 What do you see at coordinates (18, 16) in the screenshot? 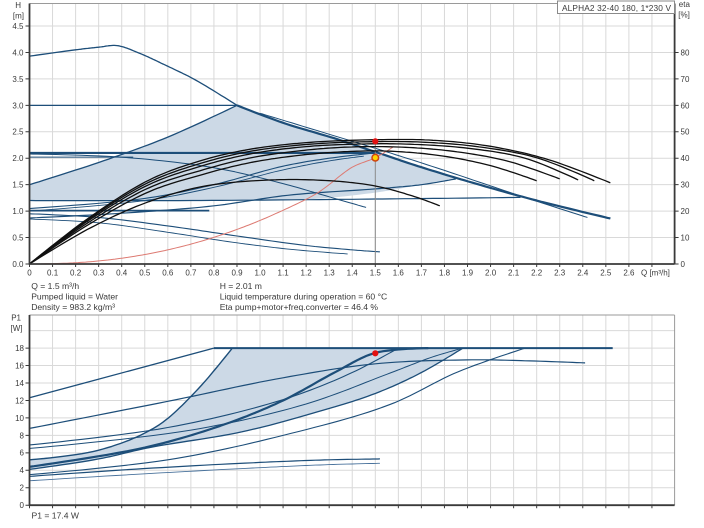
I see `svg-text: [m]` at bounding box center [18, 16].